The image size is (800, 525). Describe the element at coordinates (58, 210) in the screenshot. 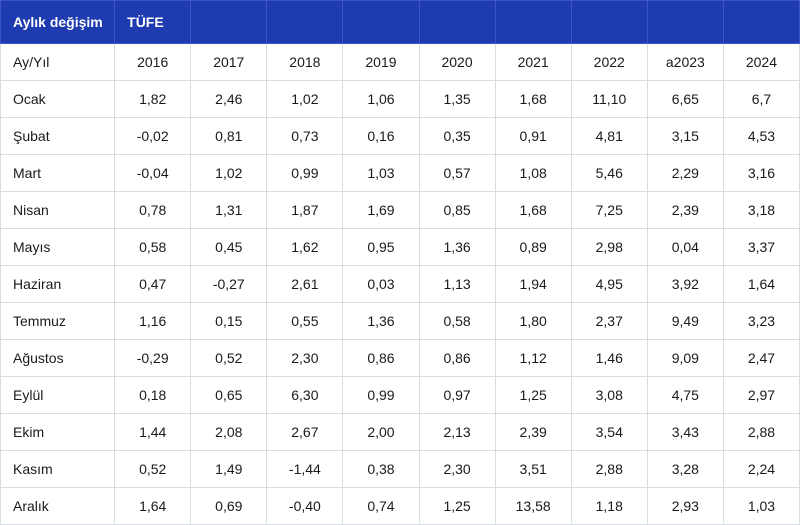

I see `month-label: Nisan` at that location.